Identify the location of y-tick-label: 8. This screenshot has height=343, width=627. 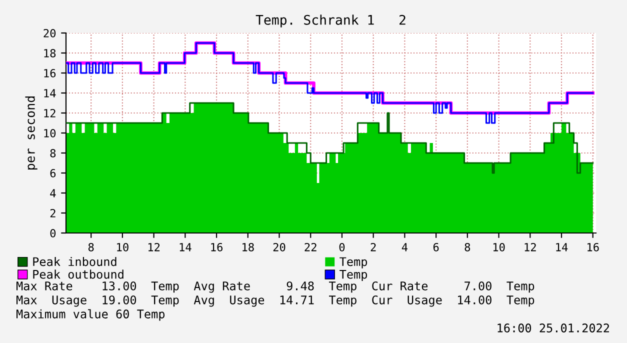
(53, 153).